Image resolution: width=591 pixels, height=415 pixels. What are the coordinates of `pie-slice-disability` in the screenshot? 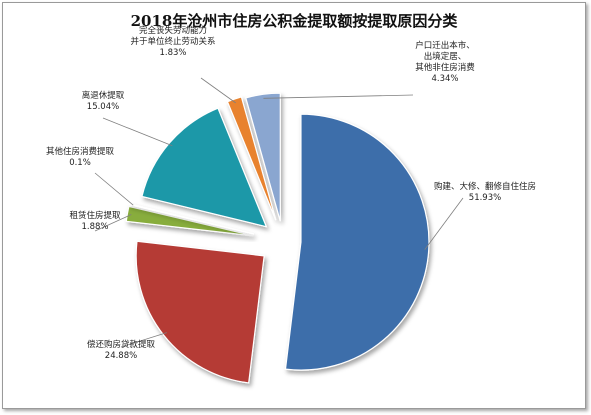 It's located at (251, 158).